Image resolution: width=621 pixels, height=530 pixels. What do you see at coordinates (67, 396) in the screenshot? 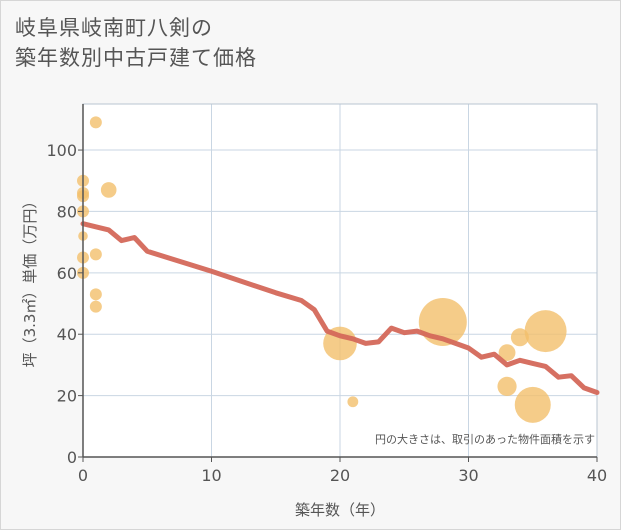
I see `y-tick-label: 20` at bounding box center [67, 396].